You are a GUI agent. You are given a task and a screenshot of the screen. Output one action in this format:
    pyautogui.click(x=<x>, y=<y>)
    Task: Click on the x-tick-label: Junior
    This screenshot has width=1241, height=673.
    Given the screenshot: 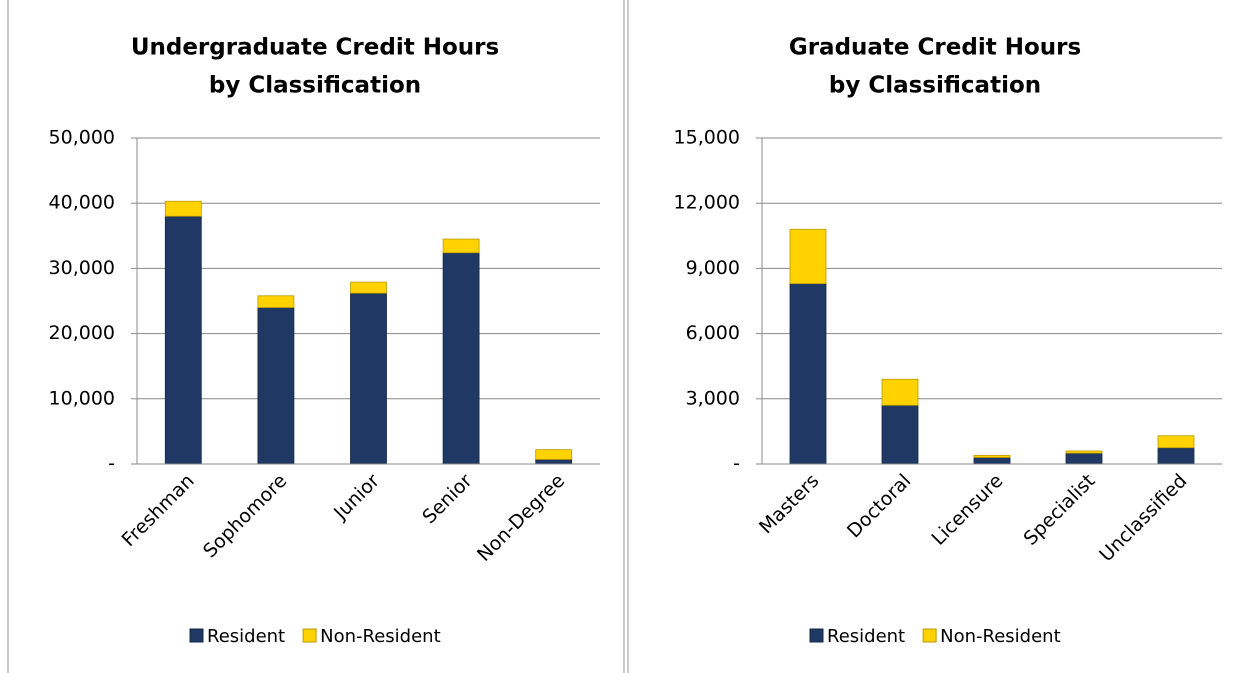 What is the action you would take?
    pyautogui.click(x=356, y=497)
    